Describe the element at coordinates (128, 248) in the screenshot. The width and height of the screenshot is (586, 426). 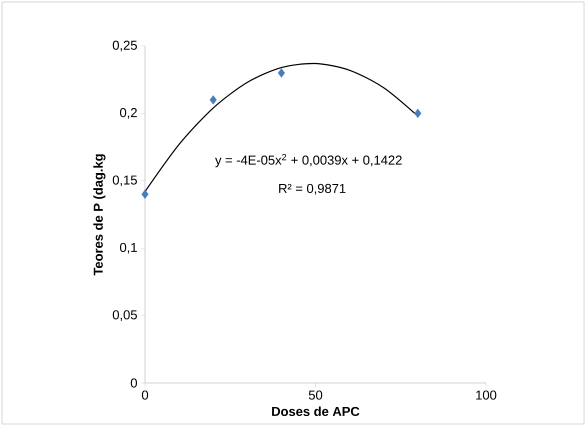
I see `y-tick-label: 0,1` at that location.